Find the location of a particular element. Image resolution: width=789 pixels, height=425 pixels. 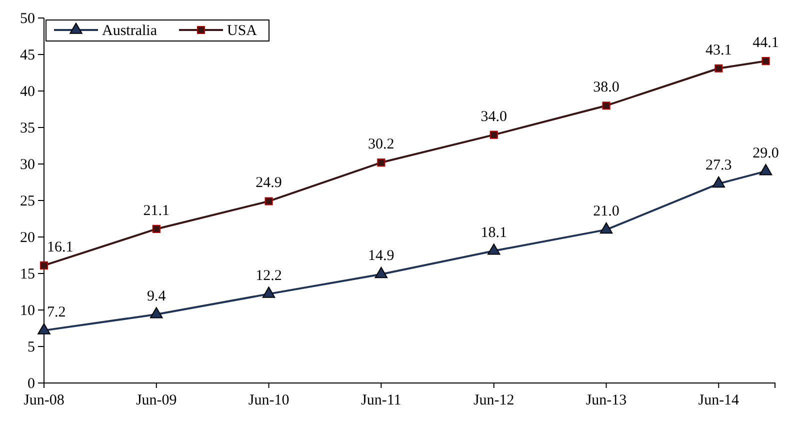

y-tick-label: 25 is located at coordinates (27, 201).